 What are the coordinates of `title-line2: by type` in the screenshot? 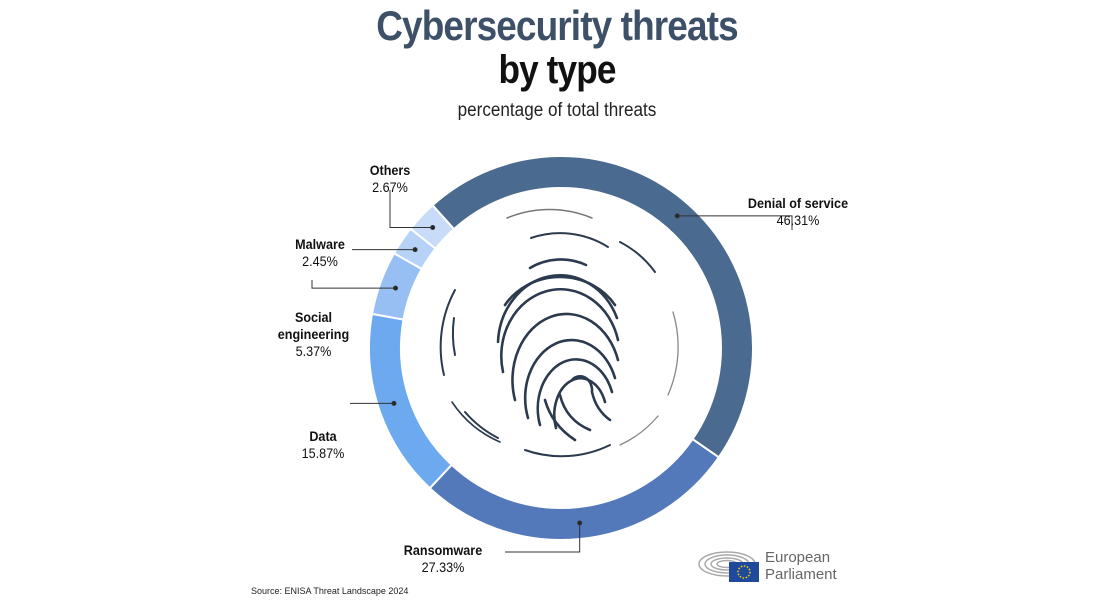 It's located at (557, 70).